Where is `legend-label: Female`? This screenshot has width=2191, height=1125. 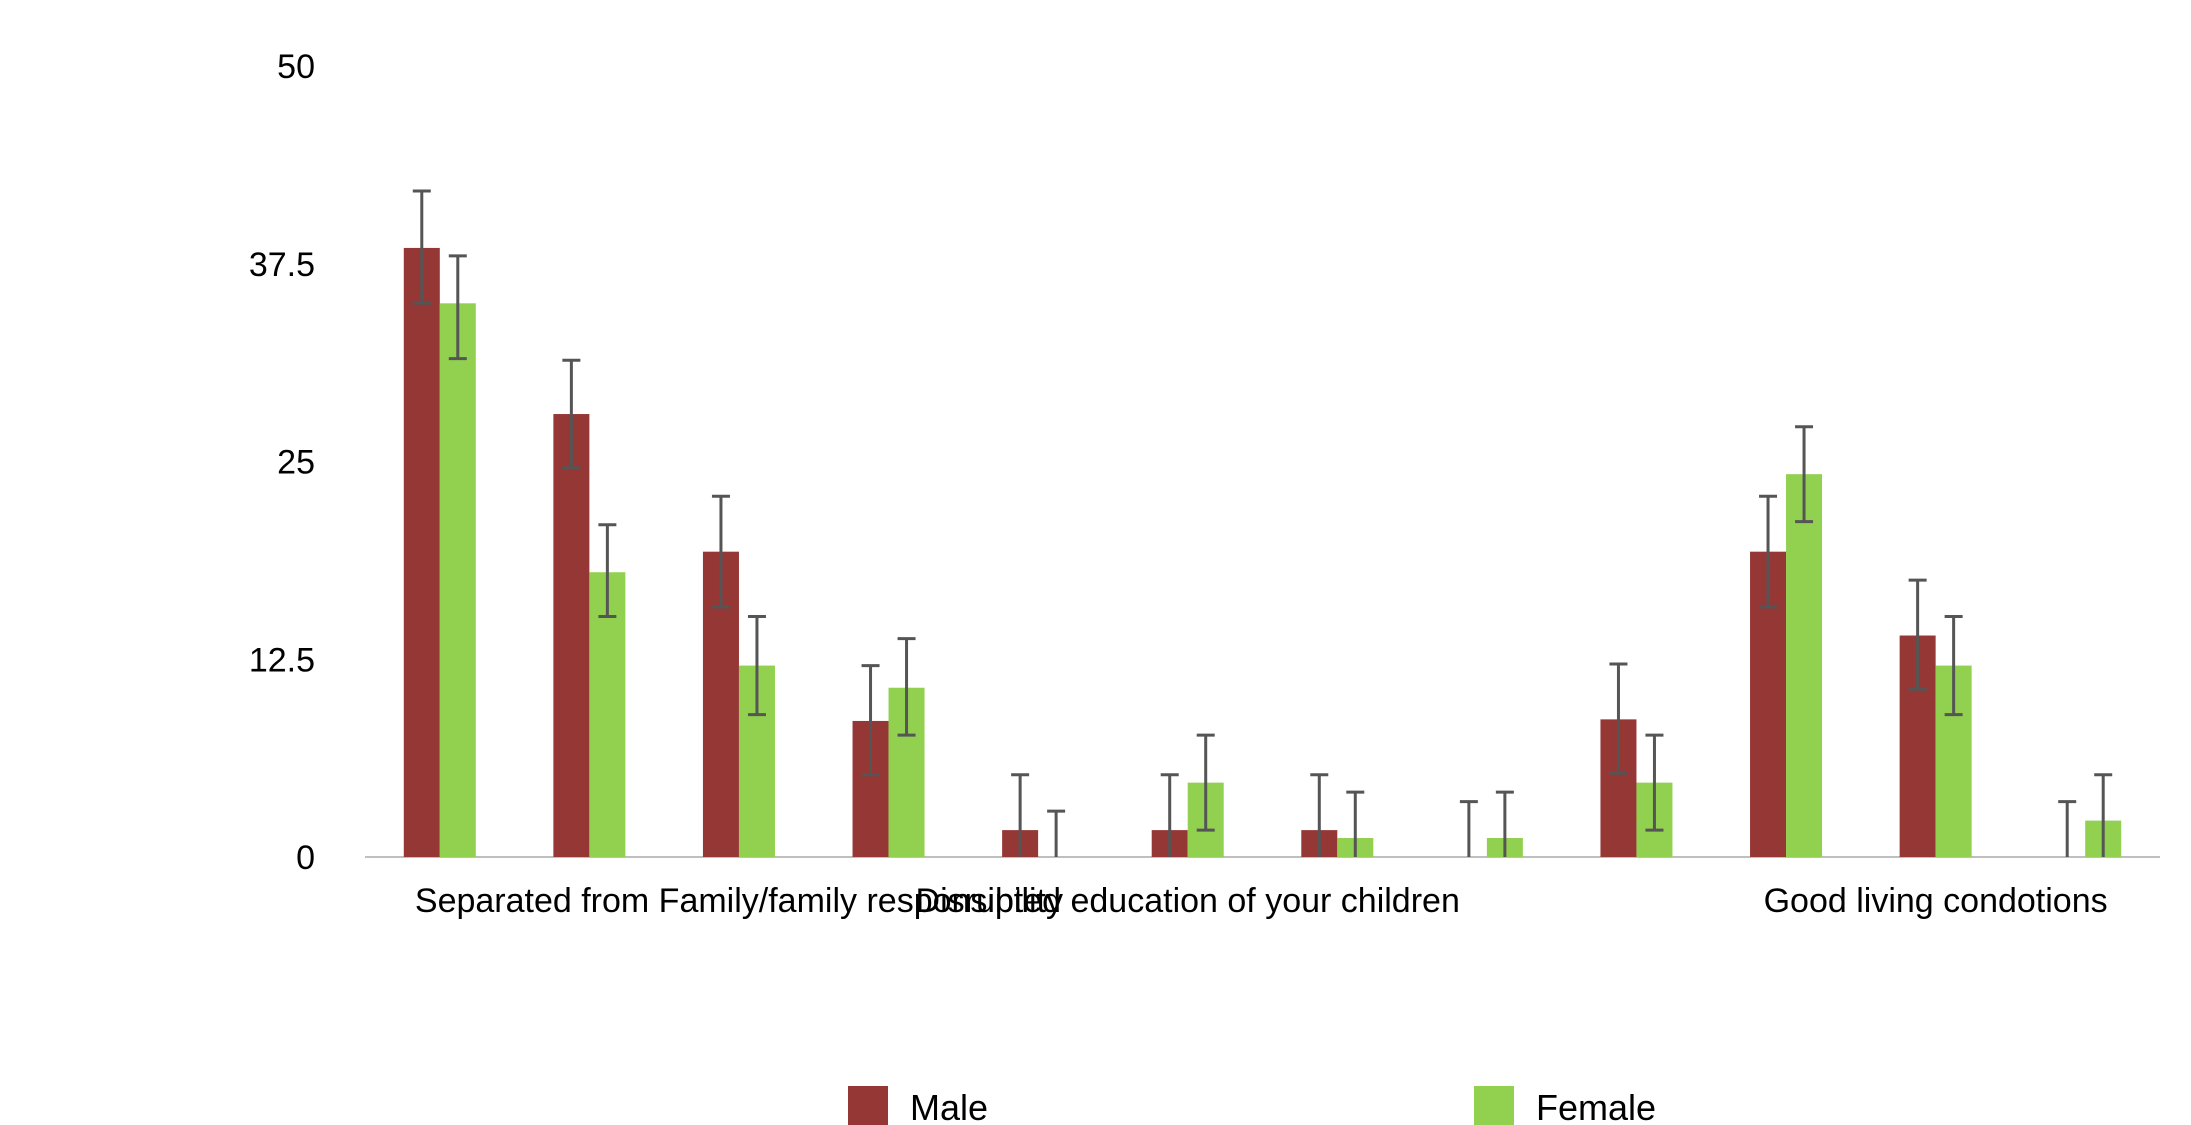 legend-label: Female is located at coordinates (1596, 1106).